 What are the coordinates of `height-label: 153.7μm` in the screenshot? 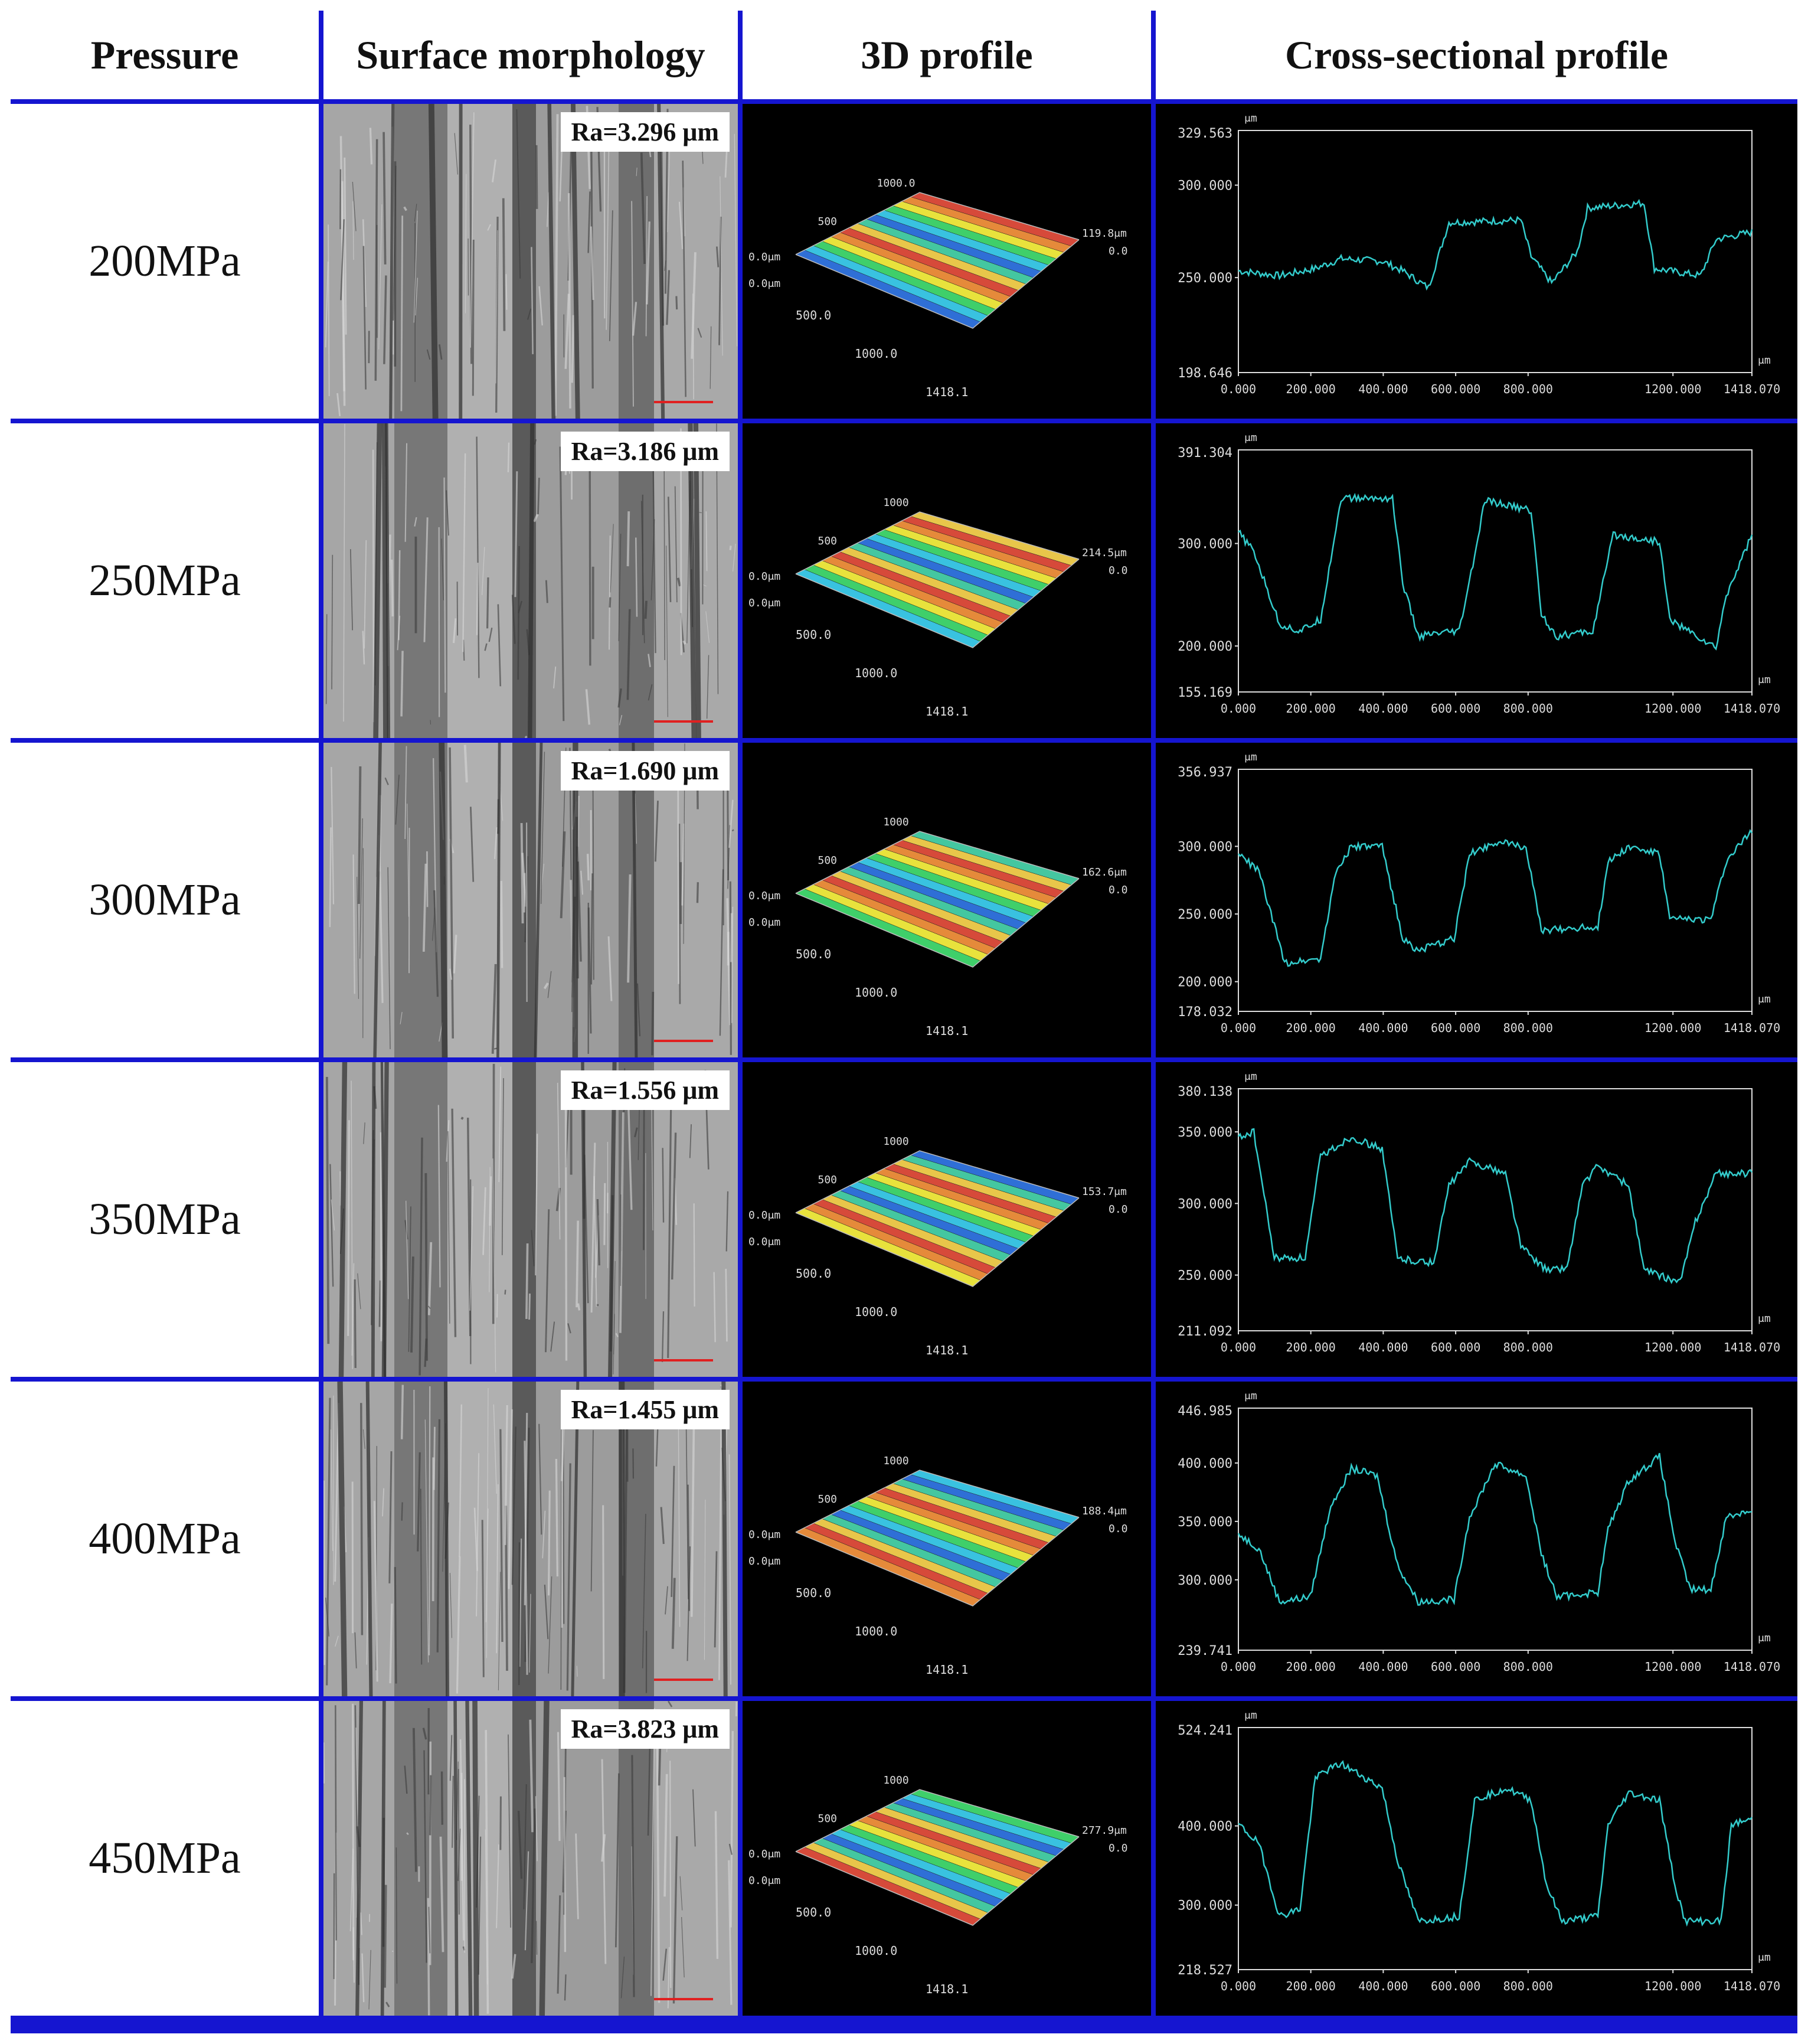 It's located at (1104, 1192).